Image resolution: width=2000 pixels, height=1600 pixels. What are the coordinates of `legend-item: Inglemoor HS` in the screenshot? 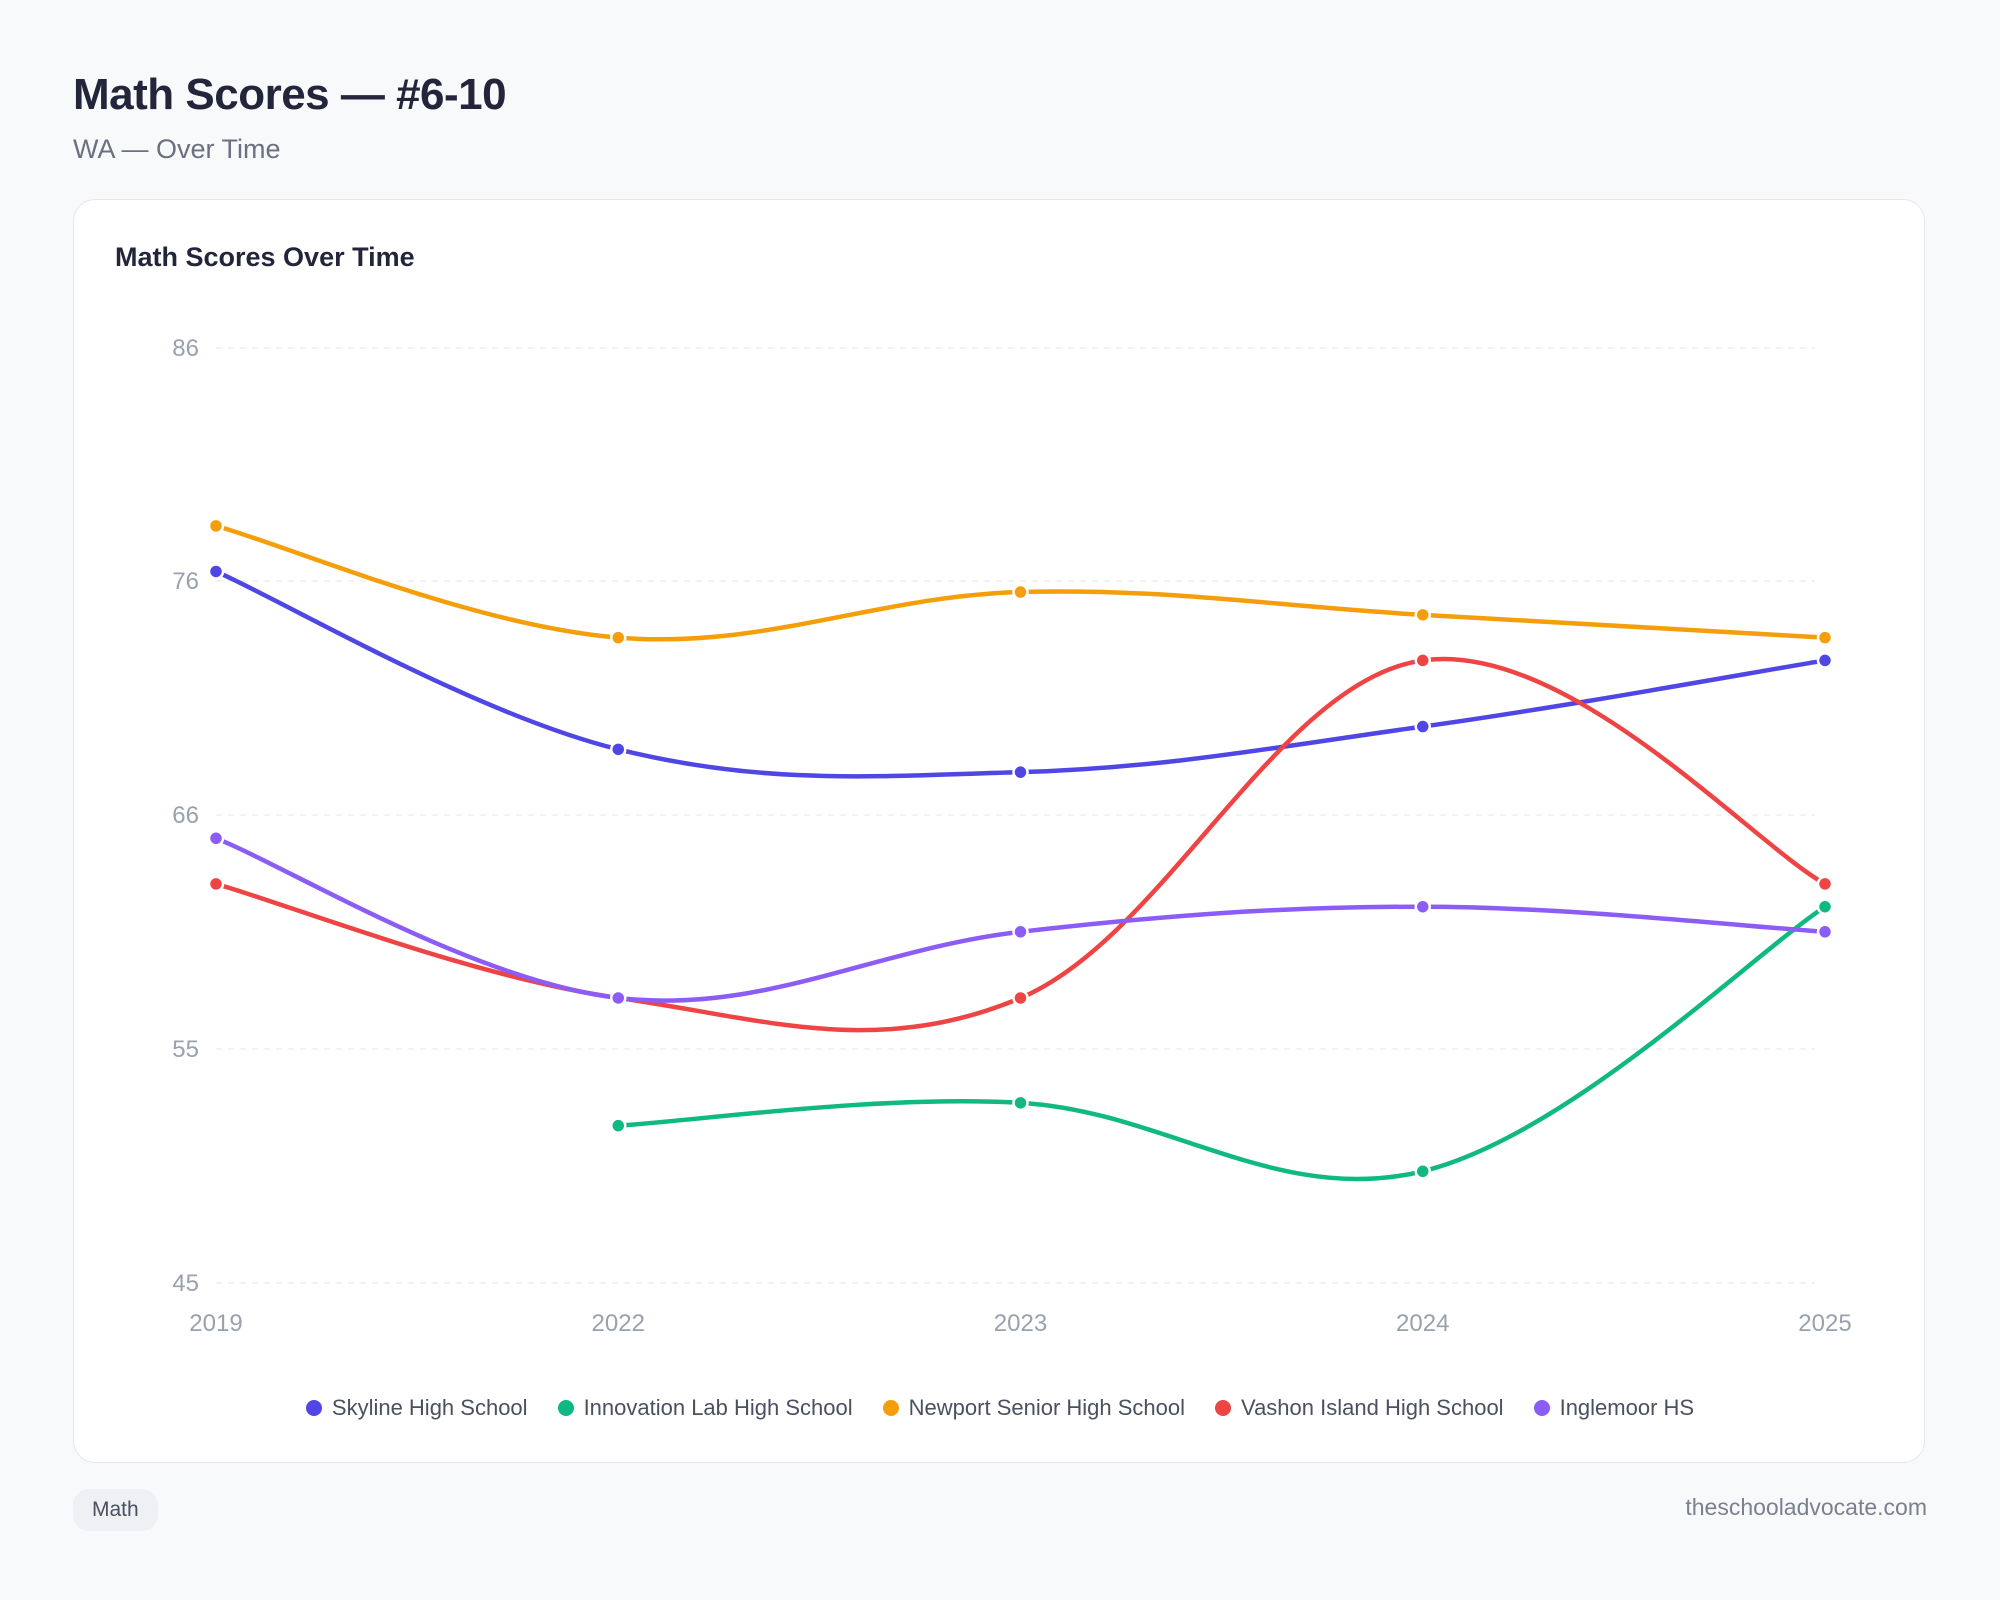 It's located at (1614, 1408).